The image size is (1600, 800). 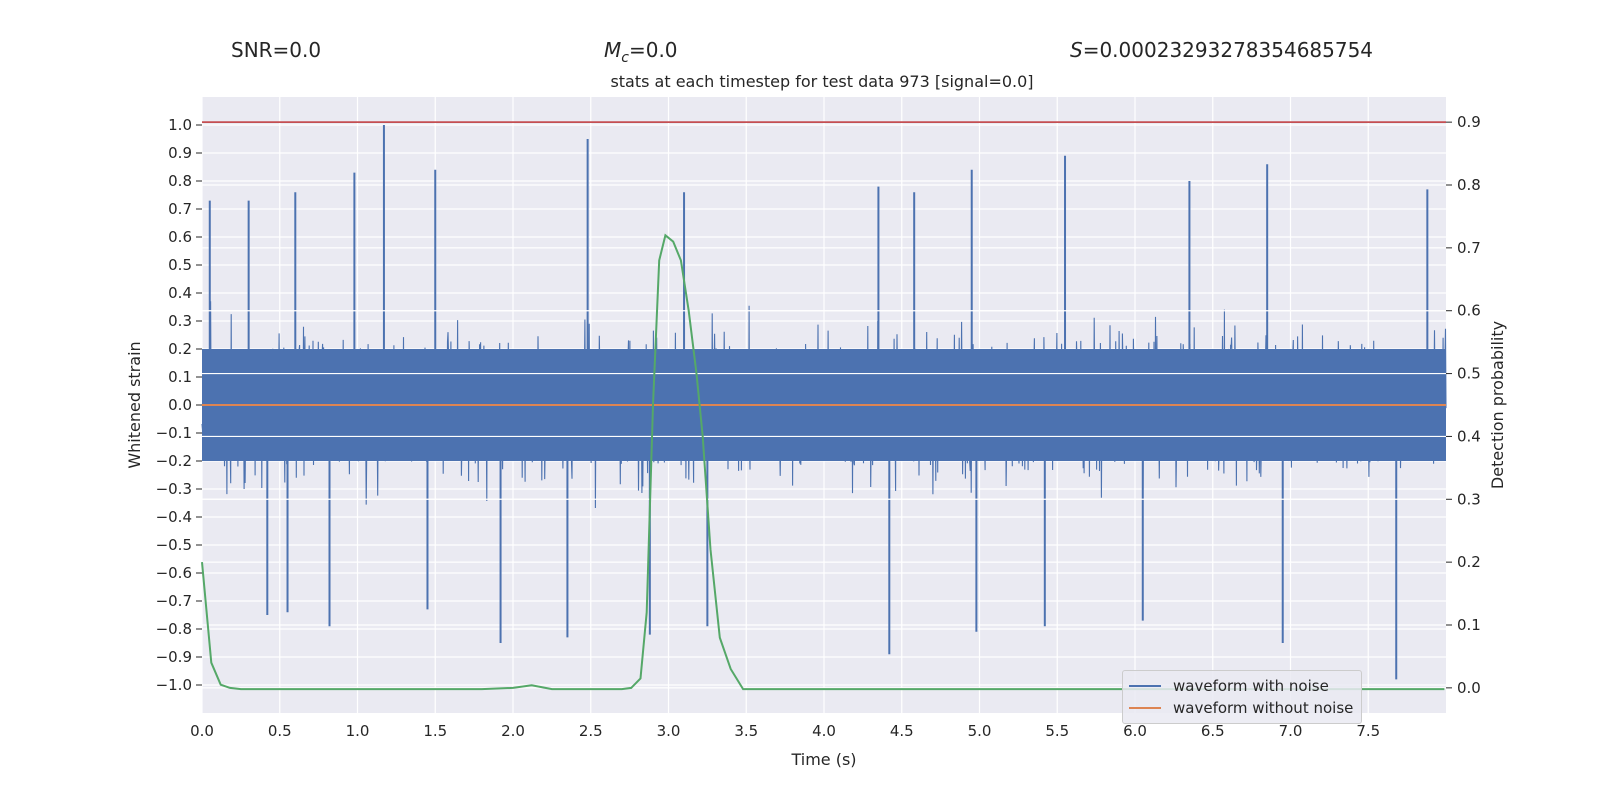 I want to click on y-tick-label-right: 0.7, so click(x=1469, y=248).